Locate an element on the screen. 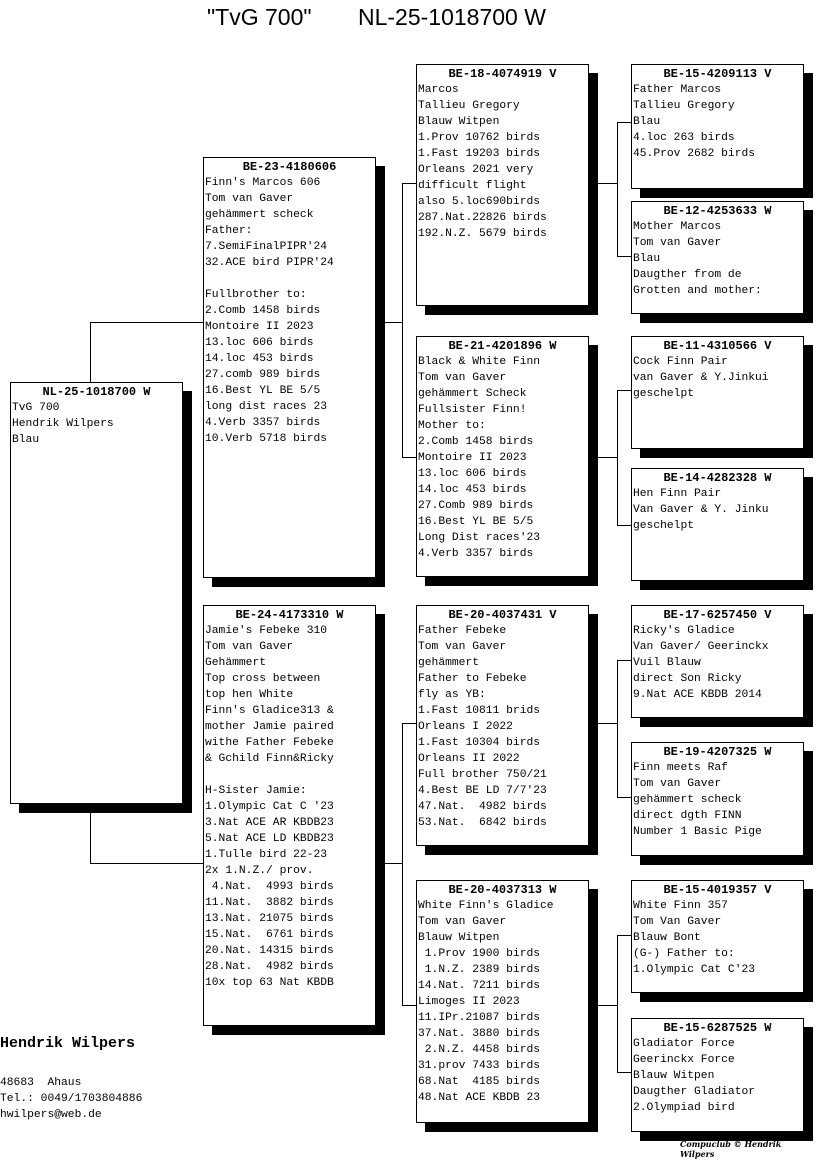  bird-info-line: Cock Finn Pair is located at coordinates (680, 362).